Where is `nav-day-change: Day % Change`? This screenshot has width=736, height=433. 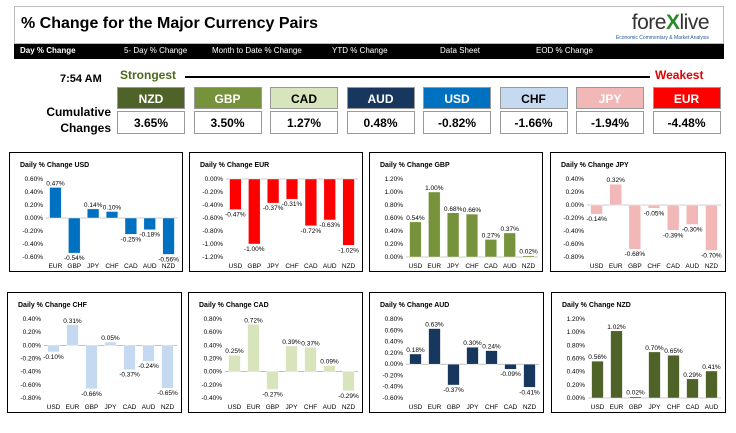 nav-day-change: Day % Change is located at coordinates (48, 50).